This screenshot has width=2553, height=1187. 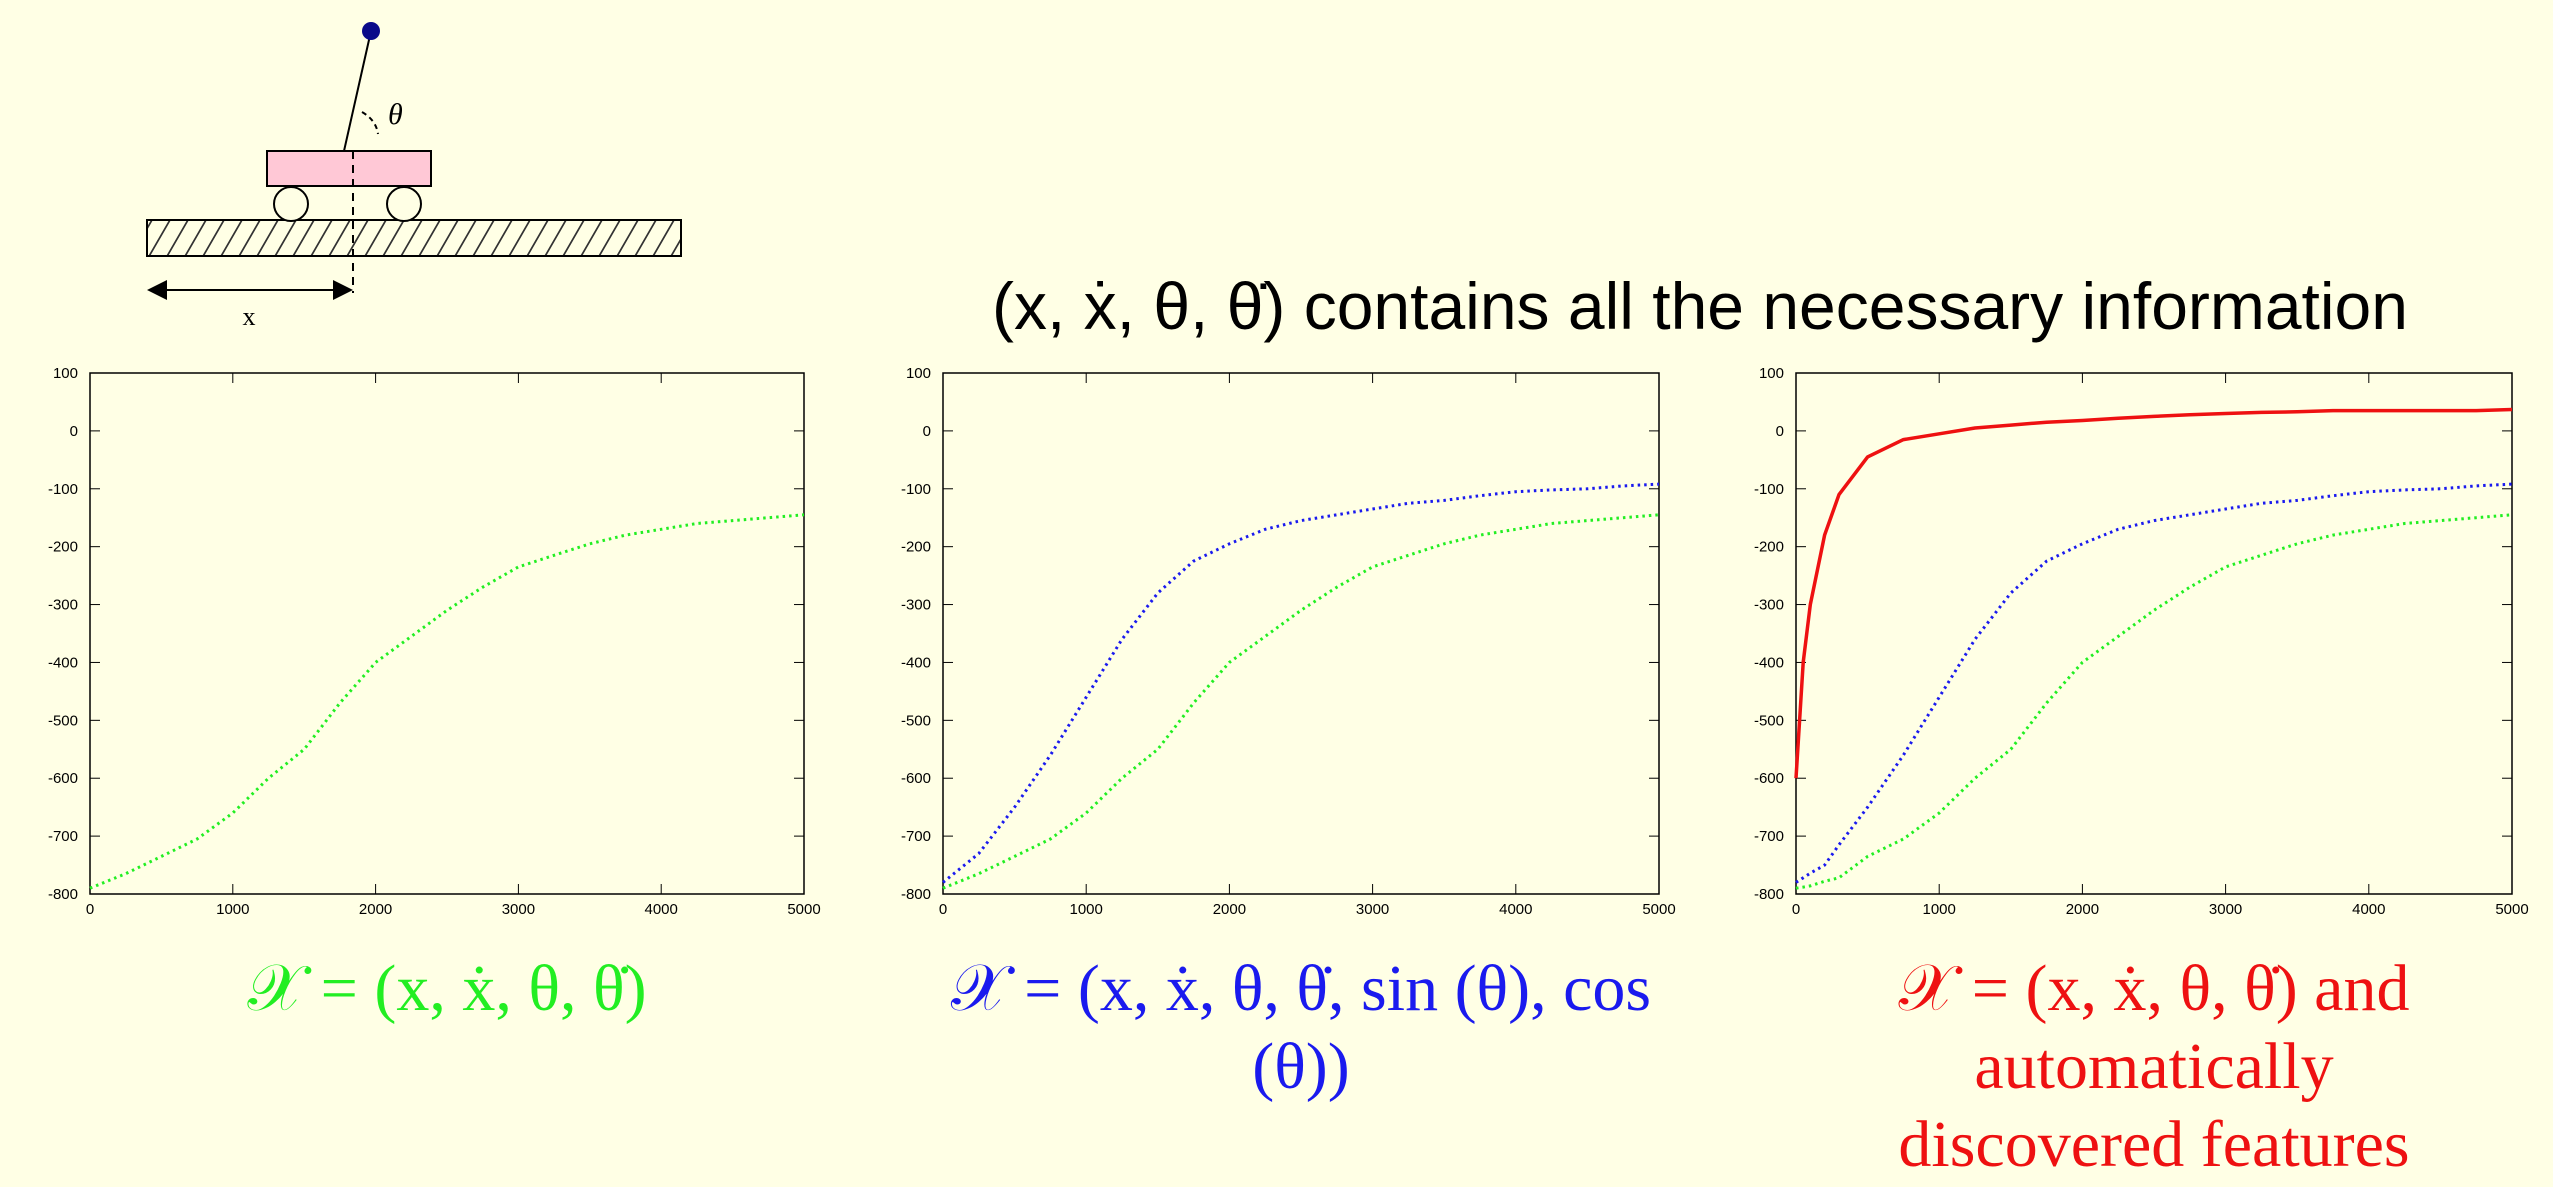 What do you see at coordinates (395, 114) in the screenshot?
I see `angle-label: θ` at bounding box center [395, 114].